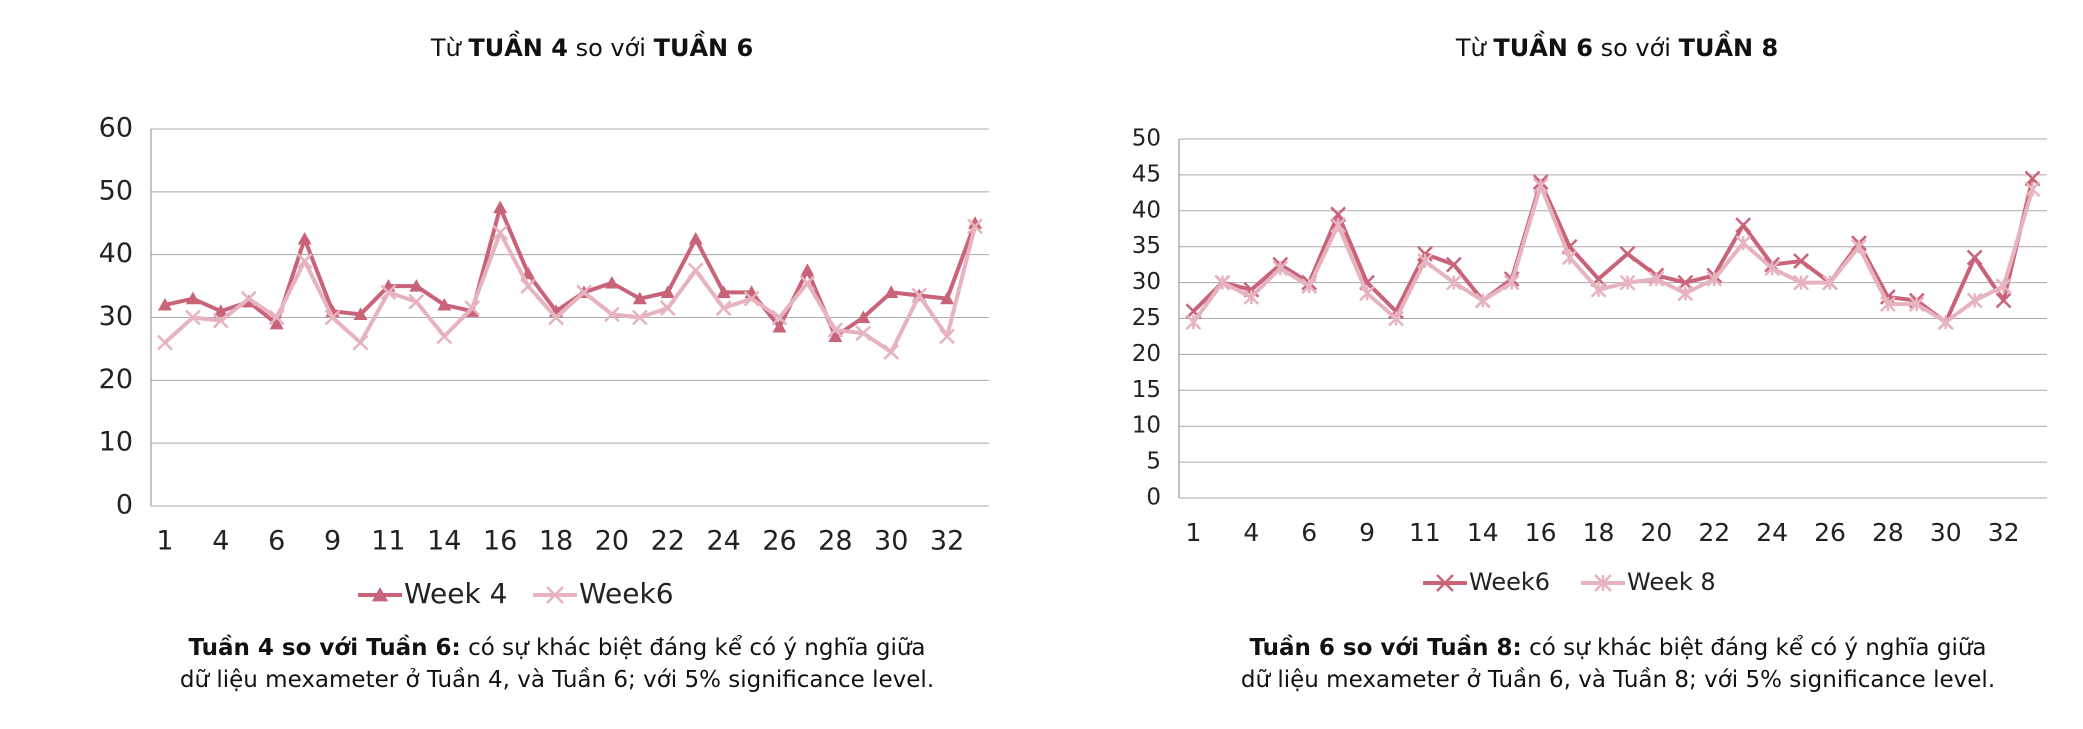  Describe the element at coordinates (116, 253) in the screenshot. I see `y-tick-label: 40` at that location.